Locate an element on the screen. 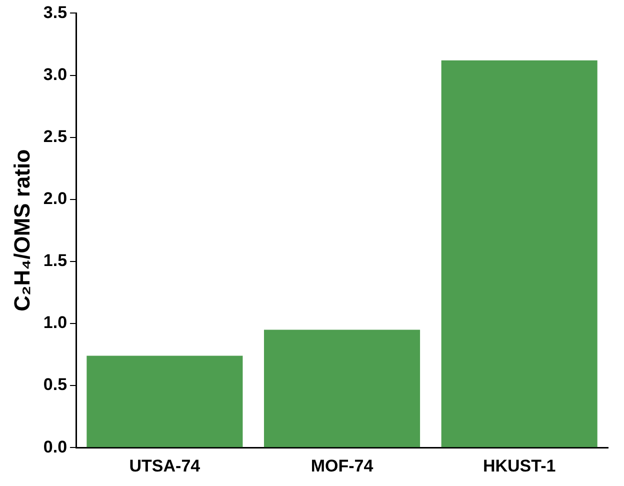 This screenshot has width=624, height=486. y-tick-label: 2.0 is located at coordinates (55, 198).